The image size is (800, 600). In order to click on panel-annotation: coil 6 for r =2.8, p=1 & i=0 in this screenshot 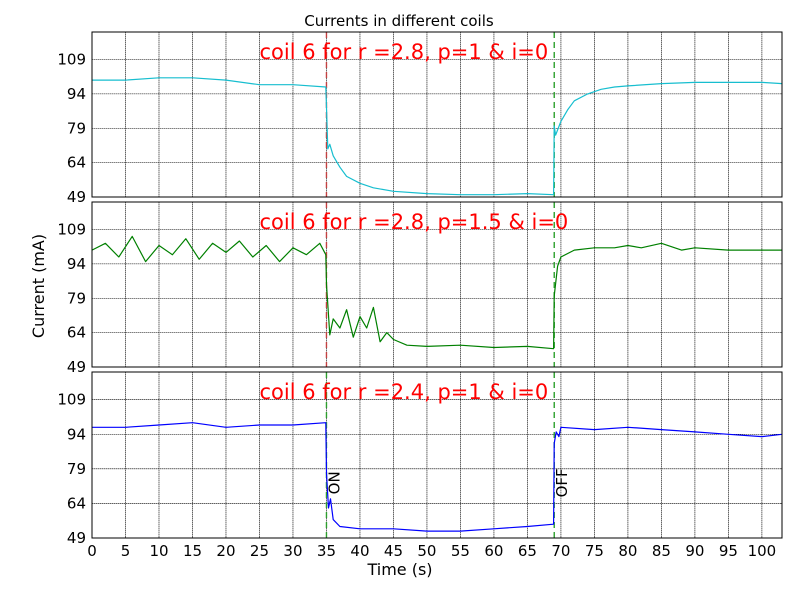, I will do `click(403, 52)`.